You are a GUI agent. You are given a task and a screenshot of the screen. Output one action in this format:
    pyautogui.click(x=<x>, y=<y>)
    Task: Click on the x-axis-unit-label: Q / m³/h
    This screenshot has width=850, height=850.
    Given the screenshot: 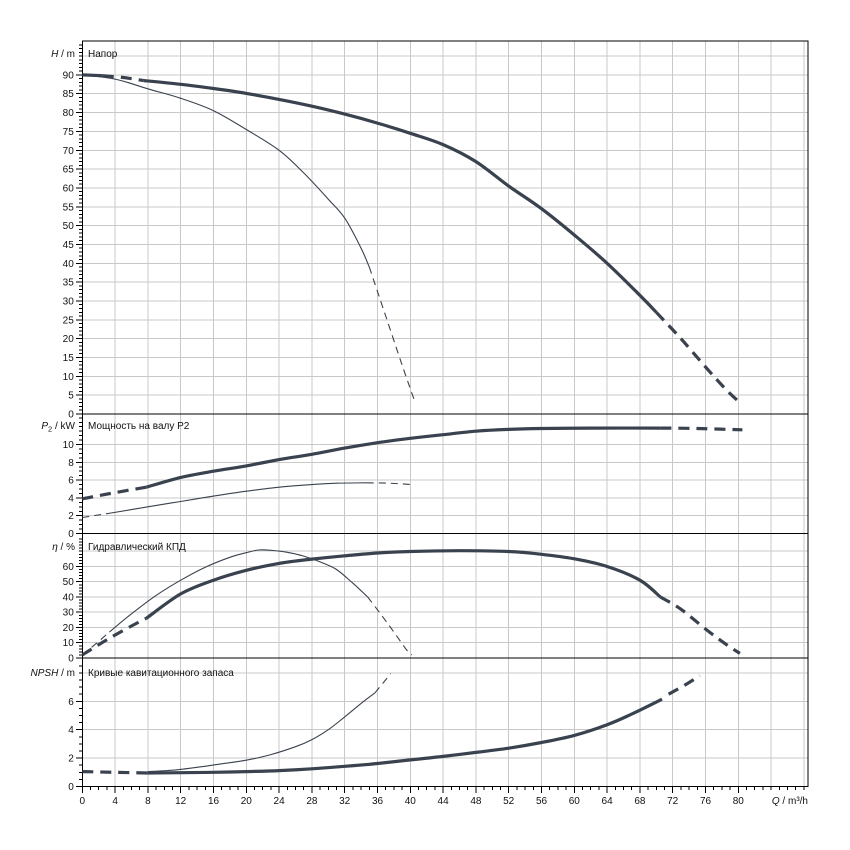 What is the action you would take?
    pyautogui.click(x=790, y=801)
    